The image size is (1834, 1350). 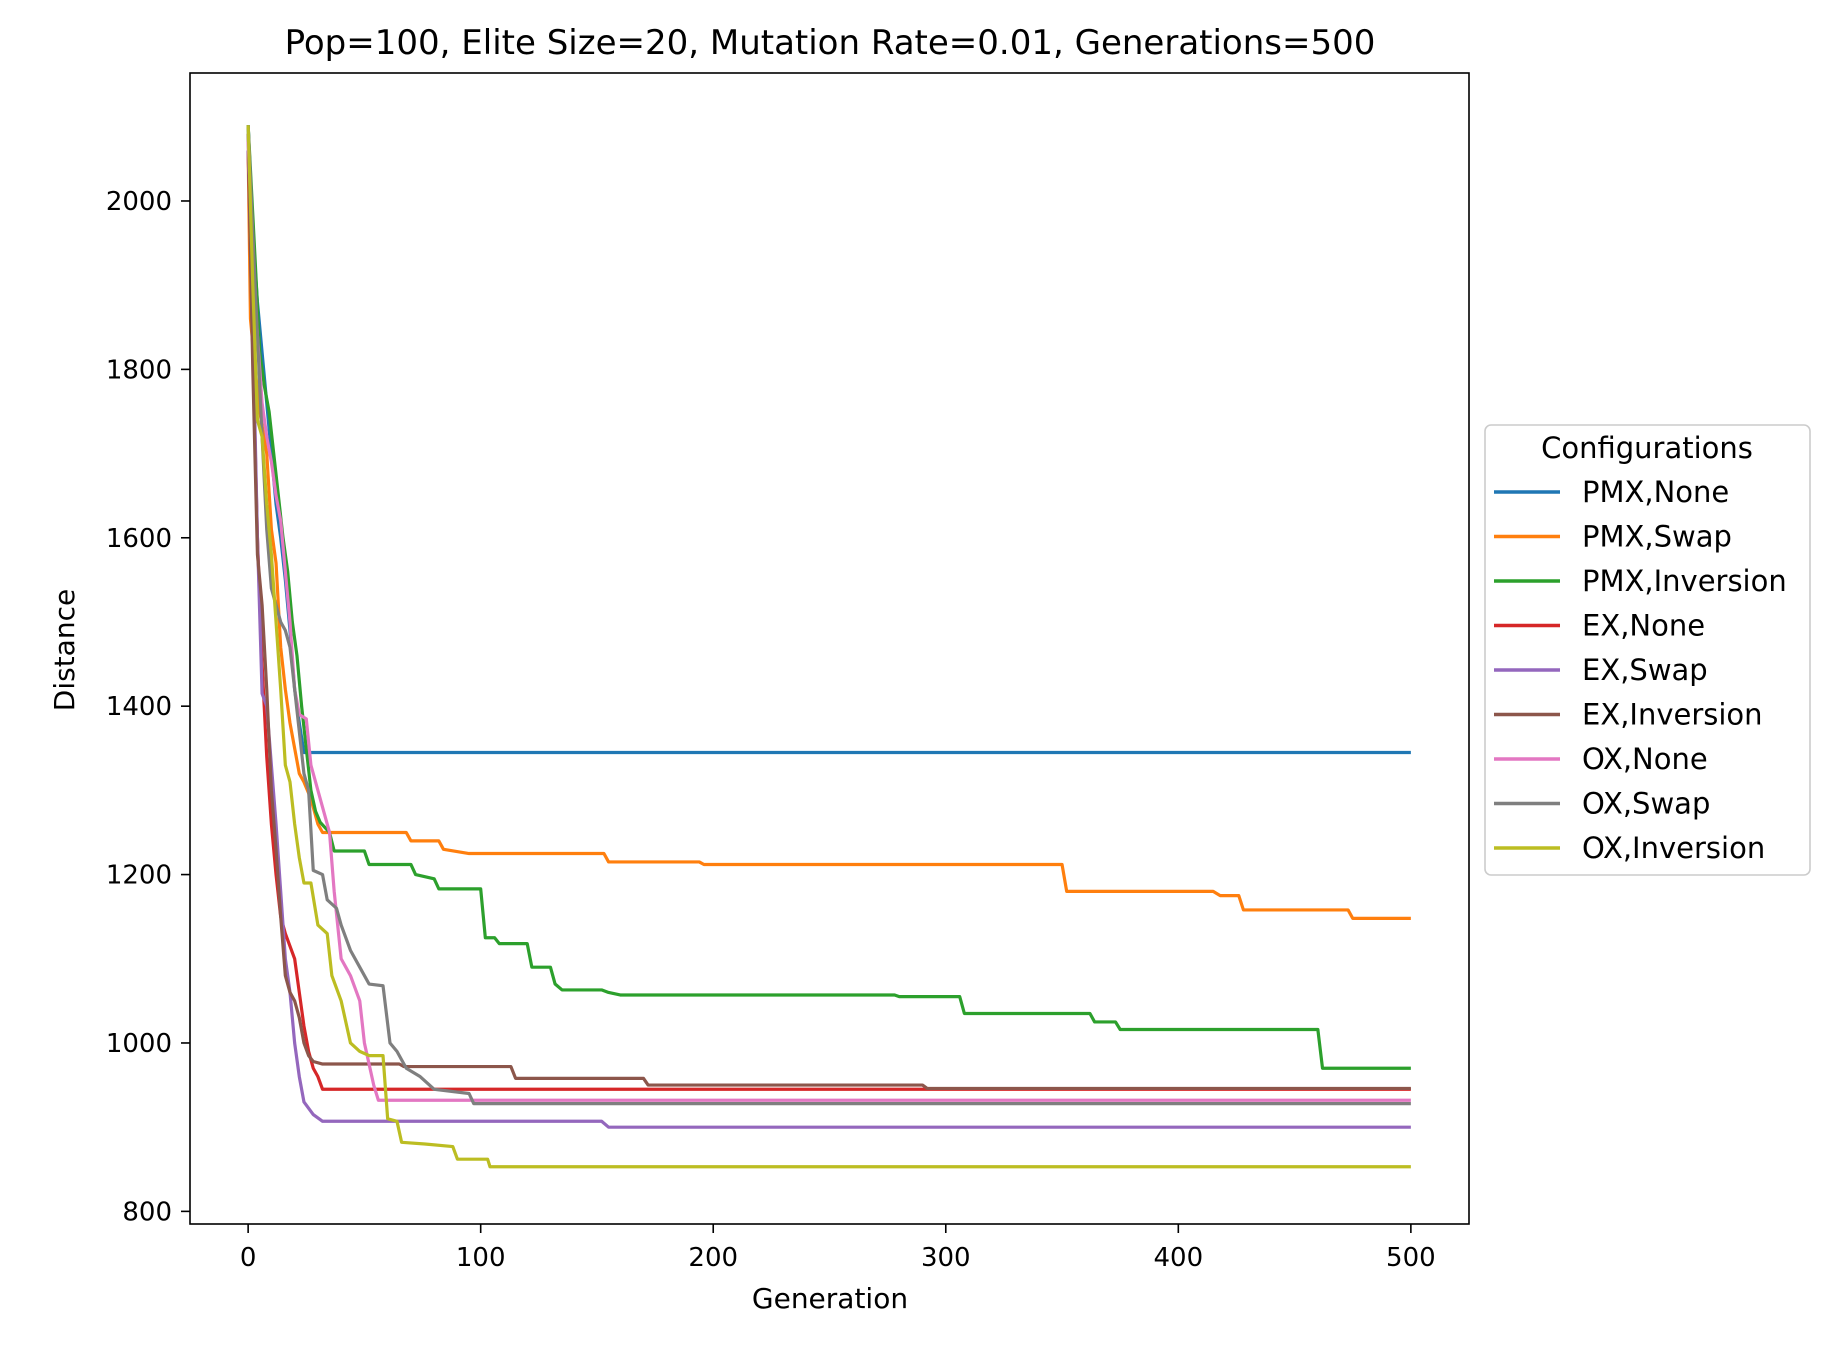 I want to click on x-axis: 0 100 200 300 400 500, so click(x=838, y=1248).